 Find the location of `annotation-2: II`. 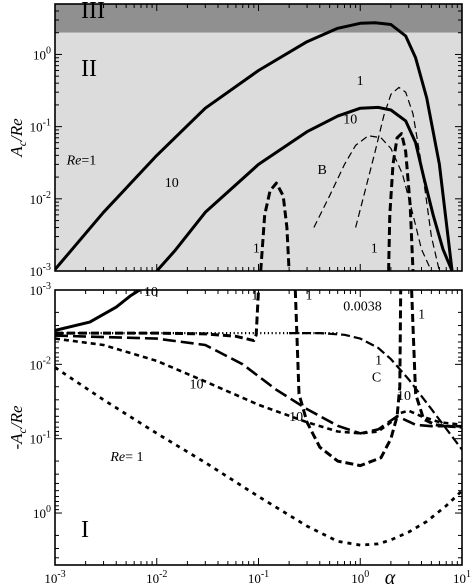

annotation-2: II is located at coordinates (89, 69).